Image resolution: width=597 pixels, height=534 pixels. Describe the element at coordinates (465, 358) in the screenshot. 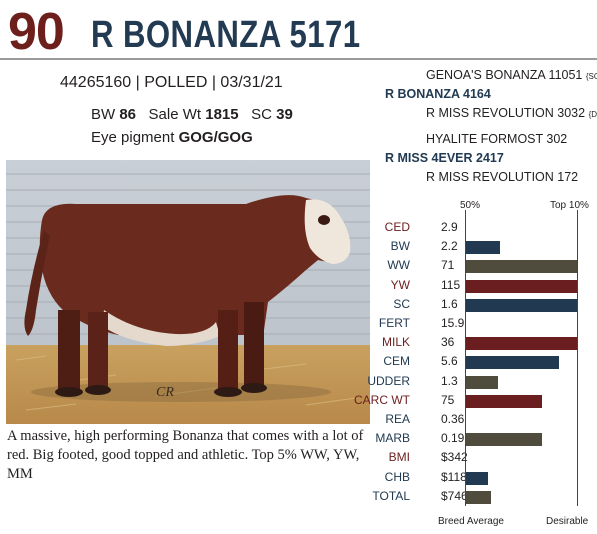

I see `chart-left-axis` at that location.